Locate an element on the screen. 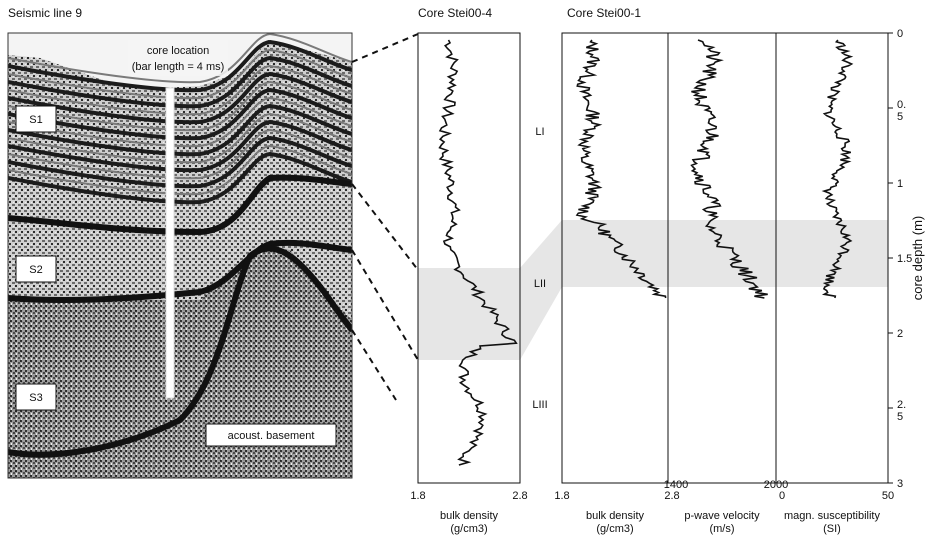  depth-axis: 00.511.522.53 core depth (m) is located at coordinates (906, 259).